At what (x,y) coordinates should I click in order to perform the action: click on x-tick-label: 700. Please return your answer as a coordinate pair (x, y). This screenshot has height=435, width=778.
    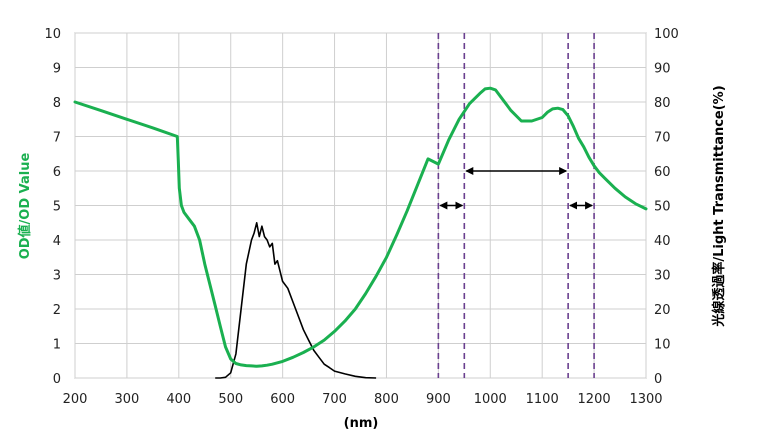
    Looking at the image, I should click on (334, 399).